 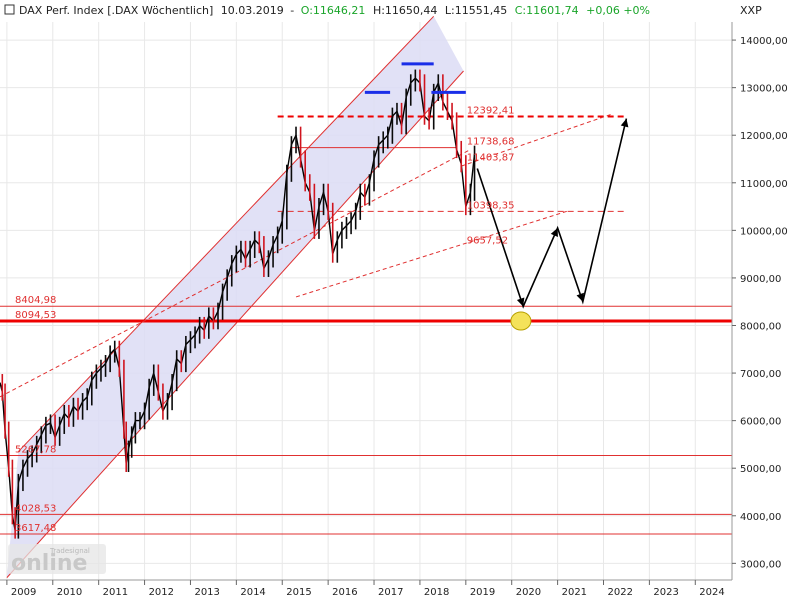 I want to click on level-label: 5267,78, so click(x=35, y=449).